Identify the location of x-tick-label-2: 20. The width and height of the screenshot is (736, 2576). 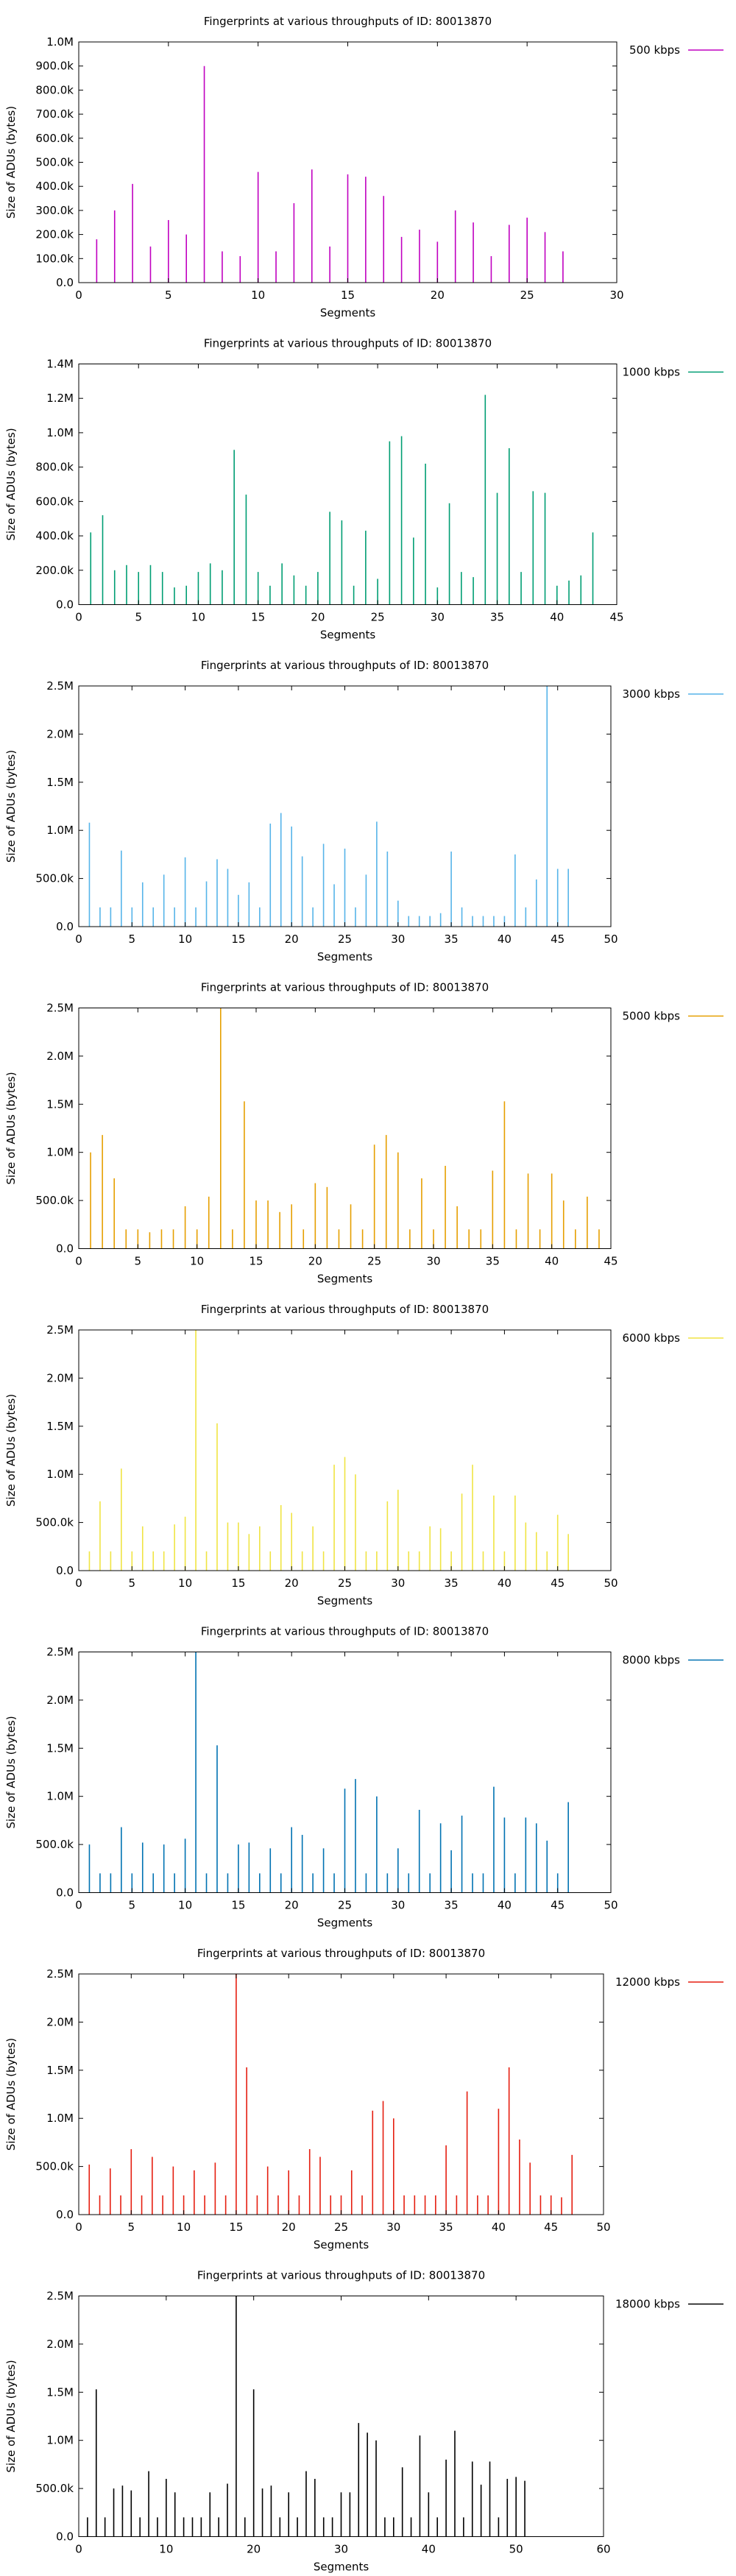
(254, 2549).